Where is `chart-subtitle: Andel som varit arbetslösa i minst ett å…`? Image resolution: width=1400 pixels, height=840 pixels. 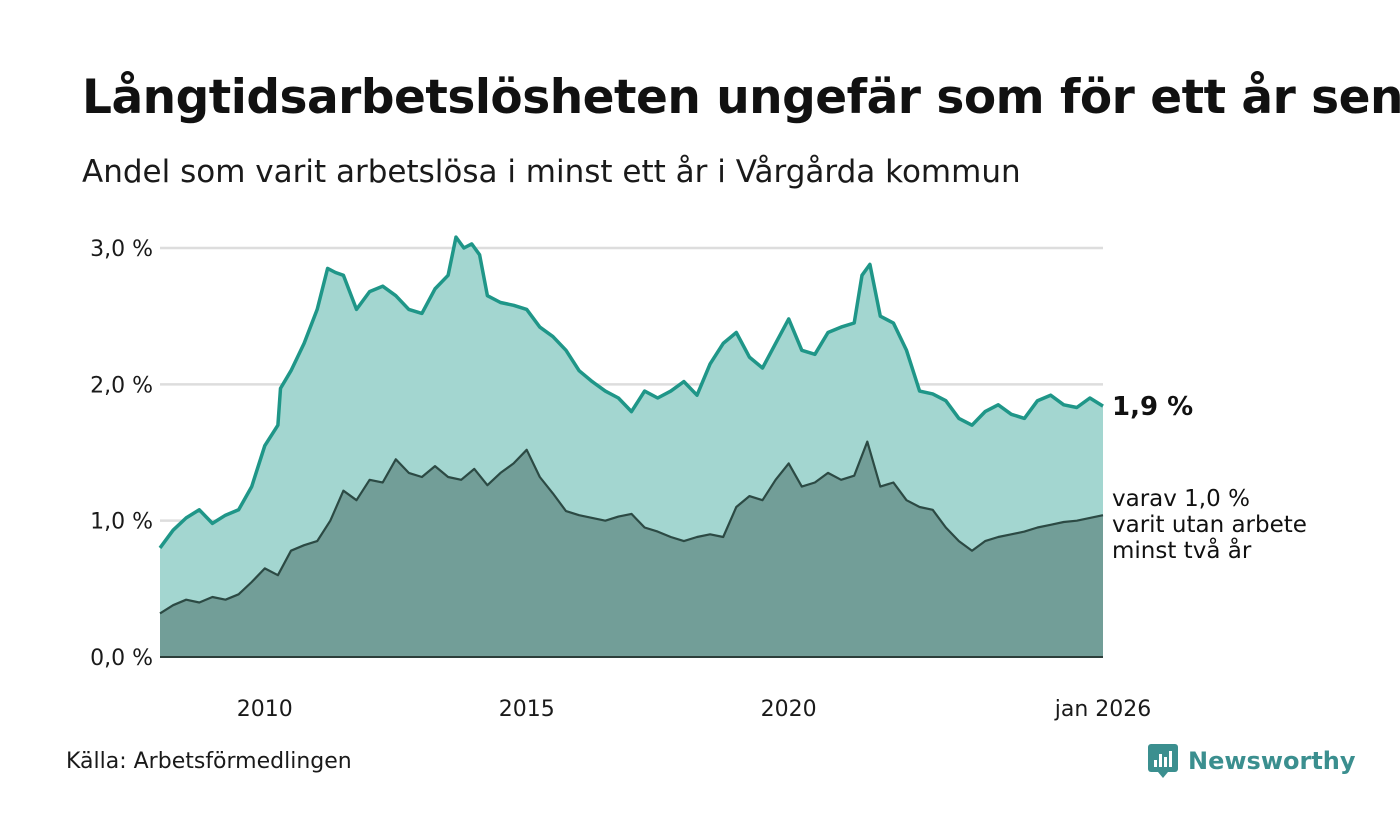 chart-subtitle: Andel som varit arbetslösa i minst ett å… is located at coordinates (551, 172).